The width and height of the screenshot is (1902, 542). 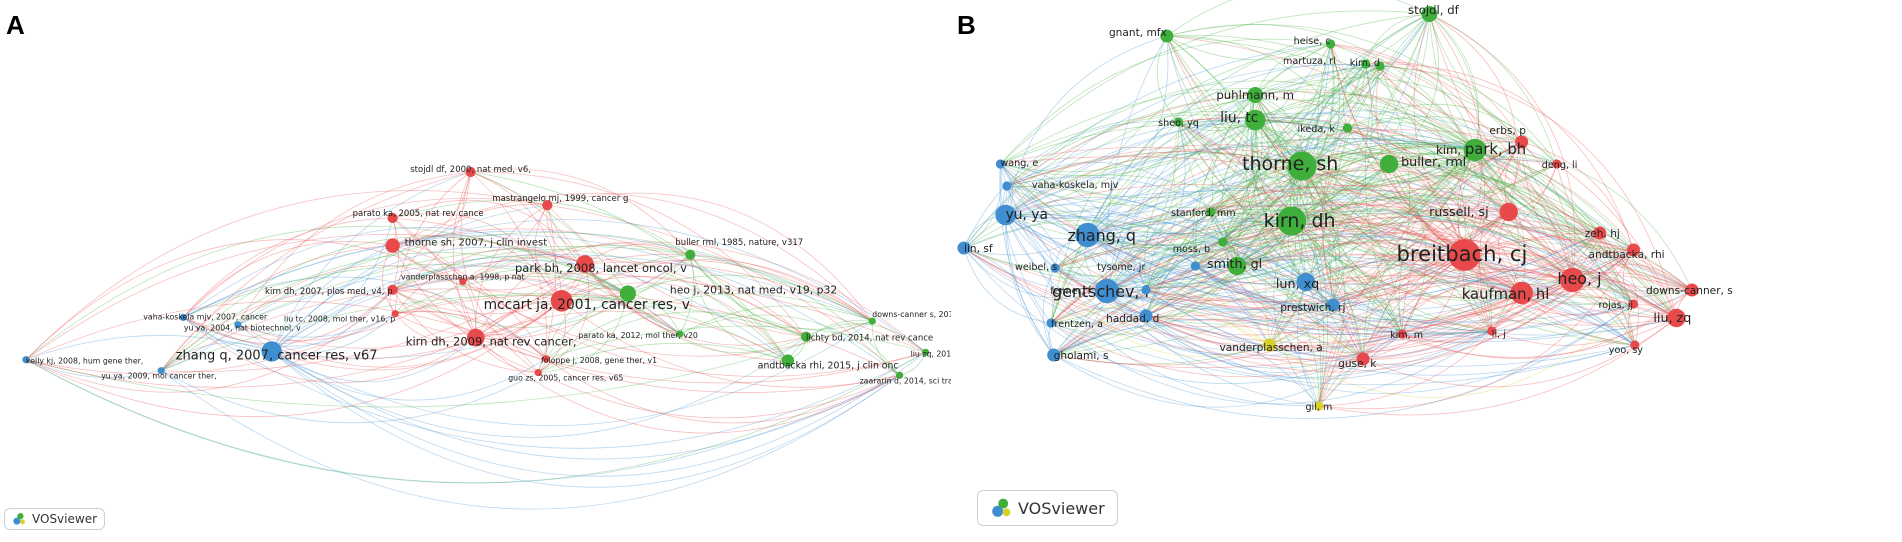 I want to click on network-node: liu, zq, so click(x=1672, y=318).